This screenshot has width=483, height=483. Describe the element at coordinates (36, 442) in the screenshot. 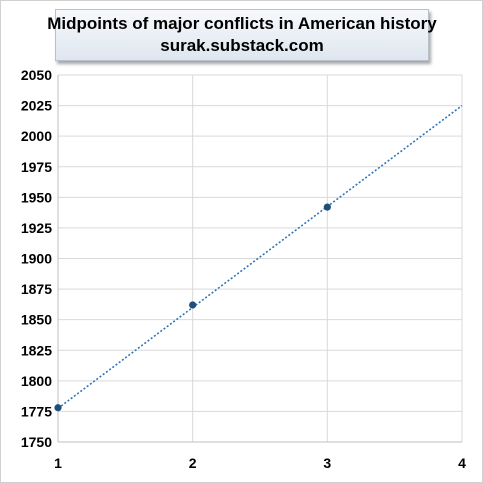

I see `y-tick-label: 1750` at that location.